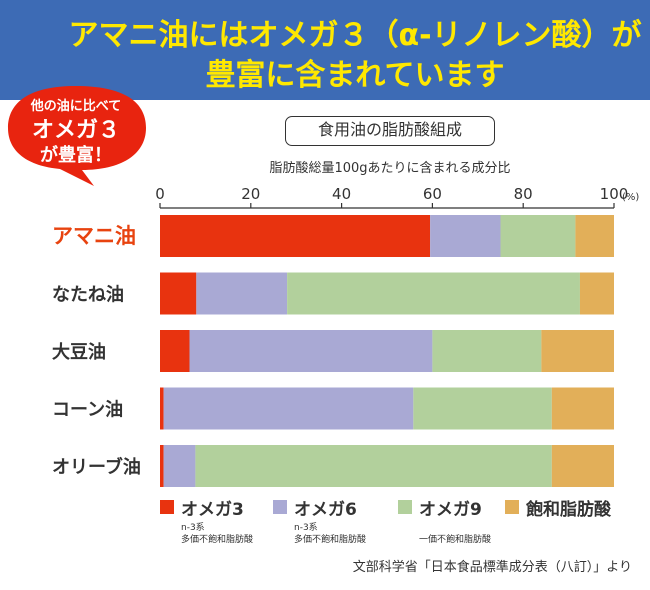 The width and height of the screenshot is (650, 590). I want to click on chart-title: 食用油の脂肪酸組成, so click(390, 131).